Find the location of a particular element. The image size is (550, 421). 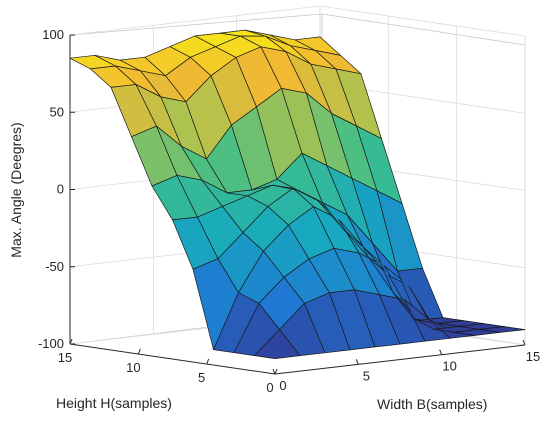

y-tick-label: 15 is located at coordinates (65, 357).